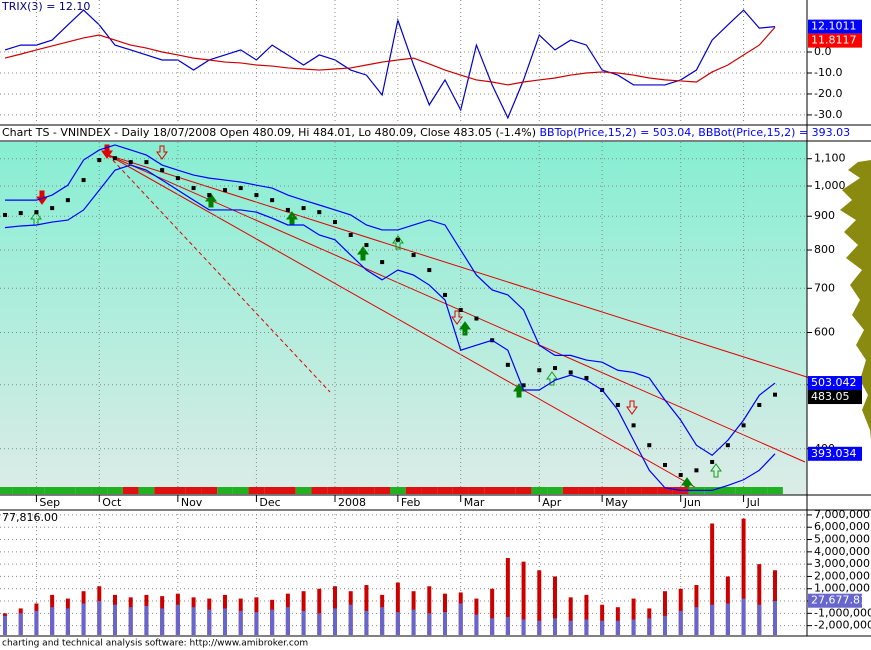 The image size is (871, 650). I want to click on y-tick-label: 0.0, so click(823, 51).